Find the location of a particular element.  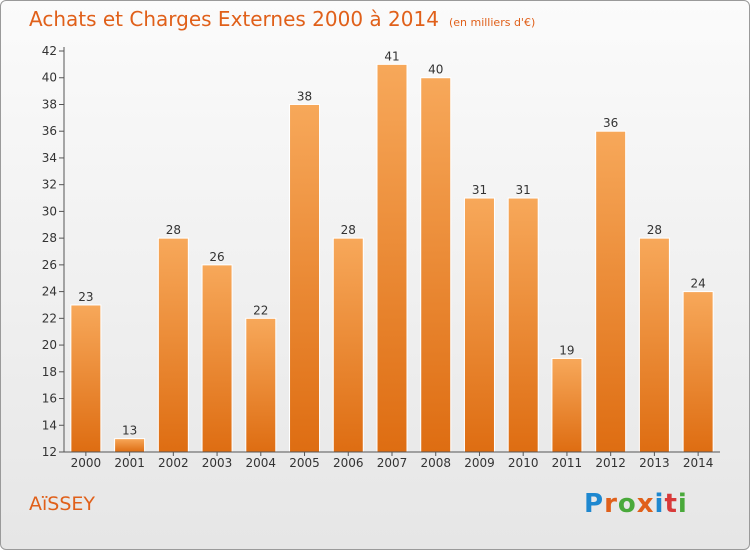

x-tick-label: 2010 is located at coordinates (523, 463).